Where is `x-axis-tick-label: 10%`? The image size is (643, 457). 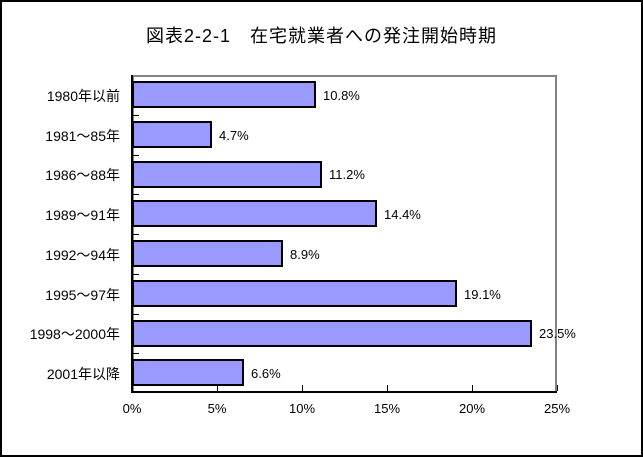
x-axis-tick-label: 10% is located at coordinates (302, 408).